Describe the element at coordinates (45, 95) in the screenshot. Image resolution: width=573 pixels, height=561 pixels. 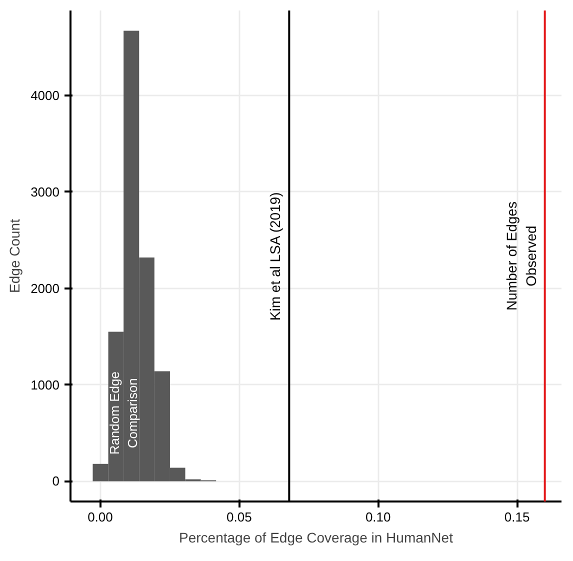
I see `y-tick-label: 4000` at that location.